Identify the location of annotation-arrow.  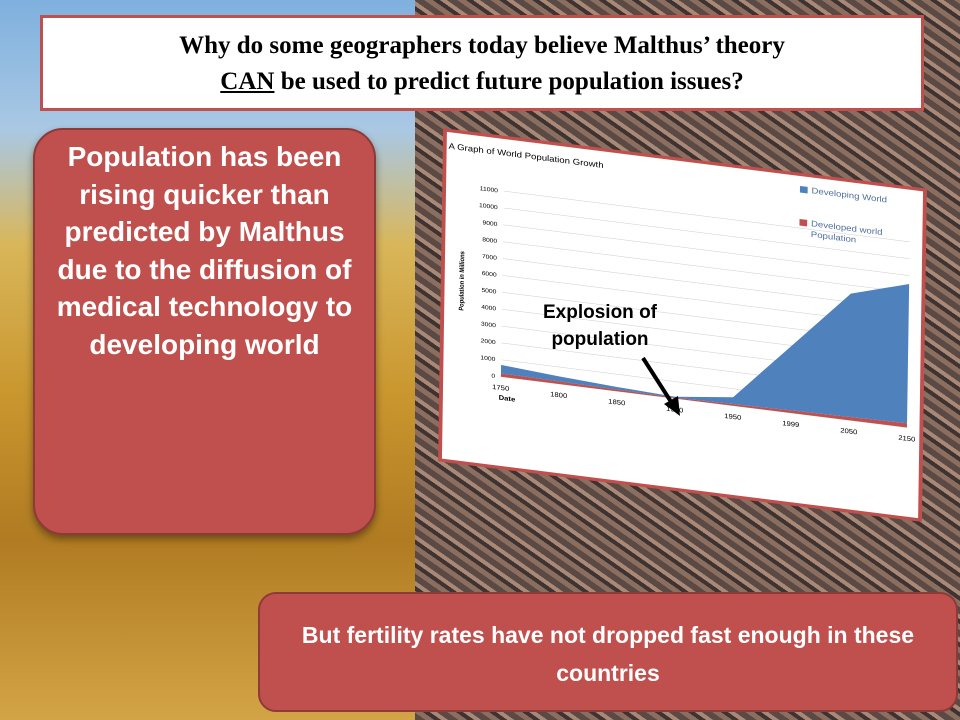
(659, 383).